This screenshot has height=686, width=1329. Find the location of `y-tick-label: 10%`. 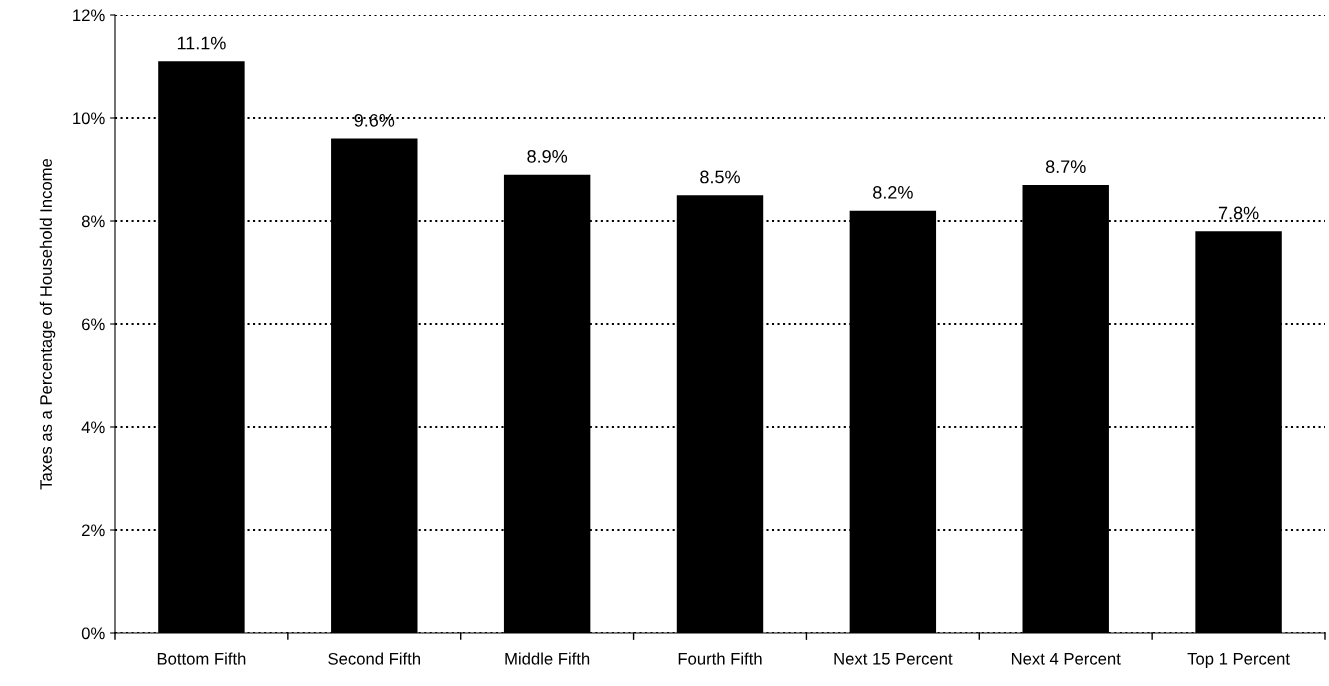

y-tick-label: 10% is located at coordinates (89, 118).